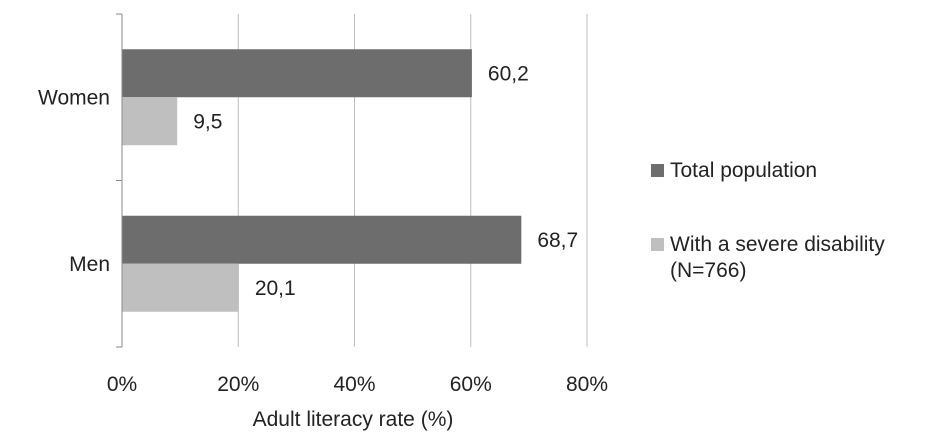  What do you see at coordinates (657, 244) in the screenshot?
I see `legend-swatch-disability` at bounding box center [657, 244].